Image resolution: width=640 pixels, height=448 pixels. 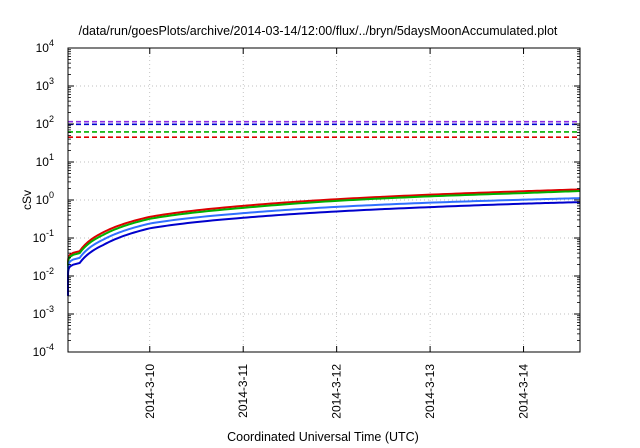 What do you see at coordinates (45, 198) in the screenshot?
I see `y-tick-label: 10⁰` at bounding box center [45, 198].